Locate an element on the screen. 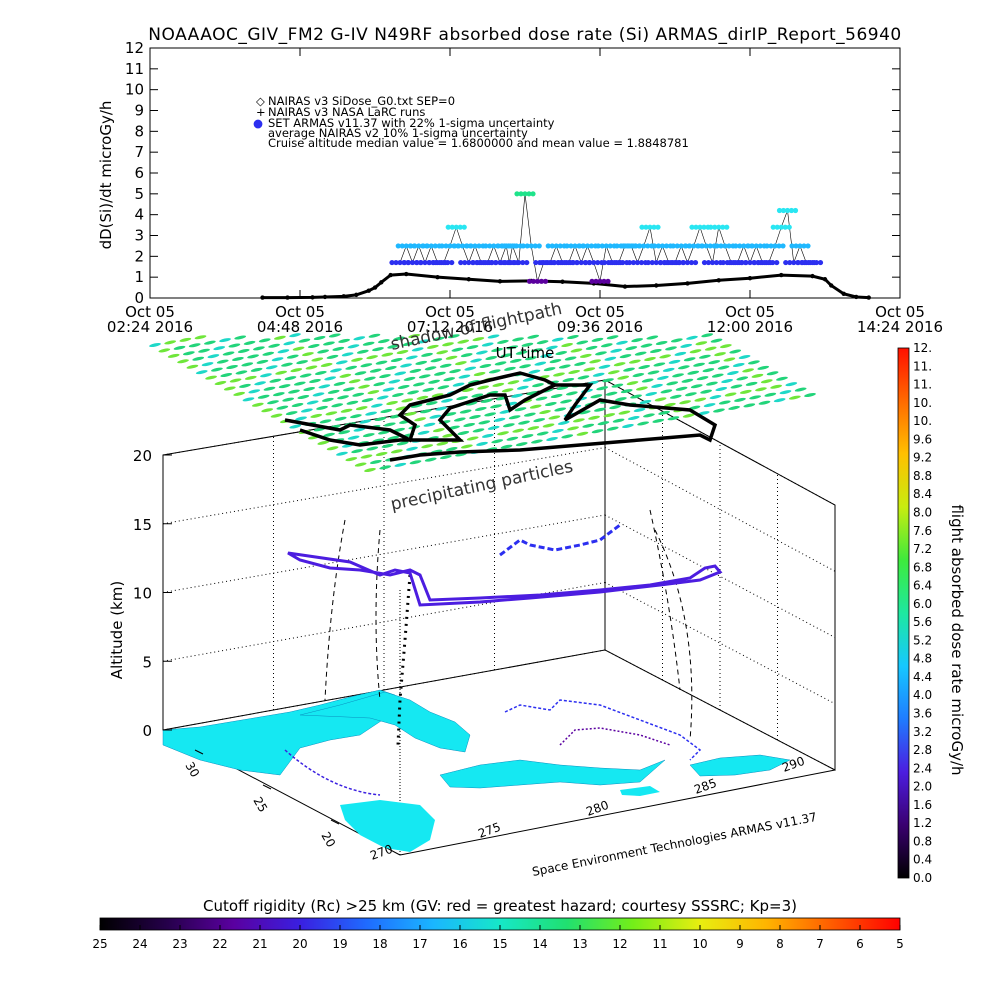 The height and width of the screenshot is (1004, 1000). y-axis-label: dD(Si)/dt microGy/h is located at coordinates (106, 175).